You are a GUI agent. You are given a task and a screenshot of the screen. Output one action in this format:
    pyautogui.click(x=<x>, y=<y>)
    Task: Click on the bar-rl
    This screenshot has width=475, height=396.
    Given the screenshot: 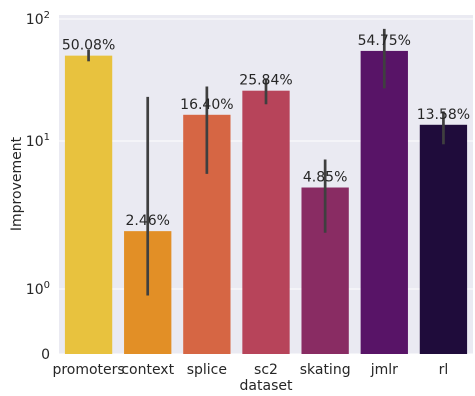 What is the action you would take?
    pyautogui.click(x=443, y=239)
    